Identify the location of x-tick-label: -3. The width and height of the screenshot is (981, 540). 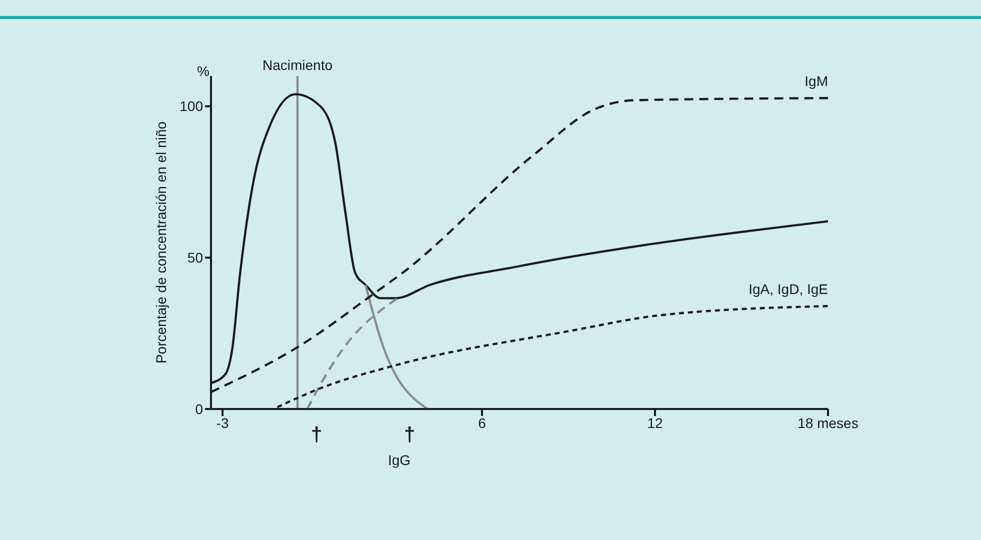
(222, 422).